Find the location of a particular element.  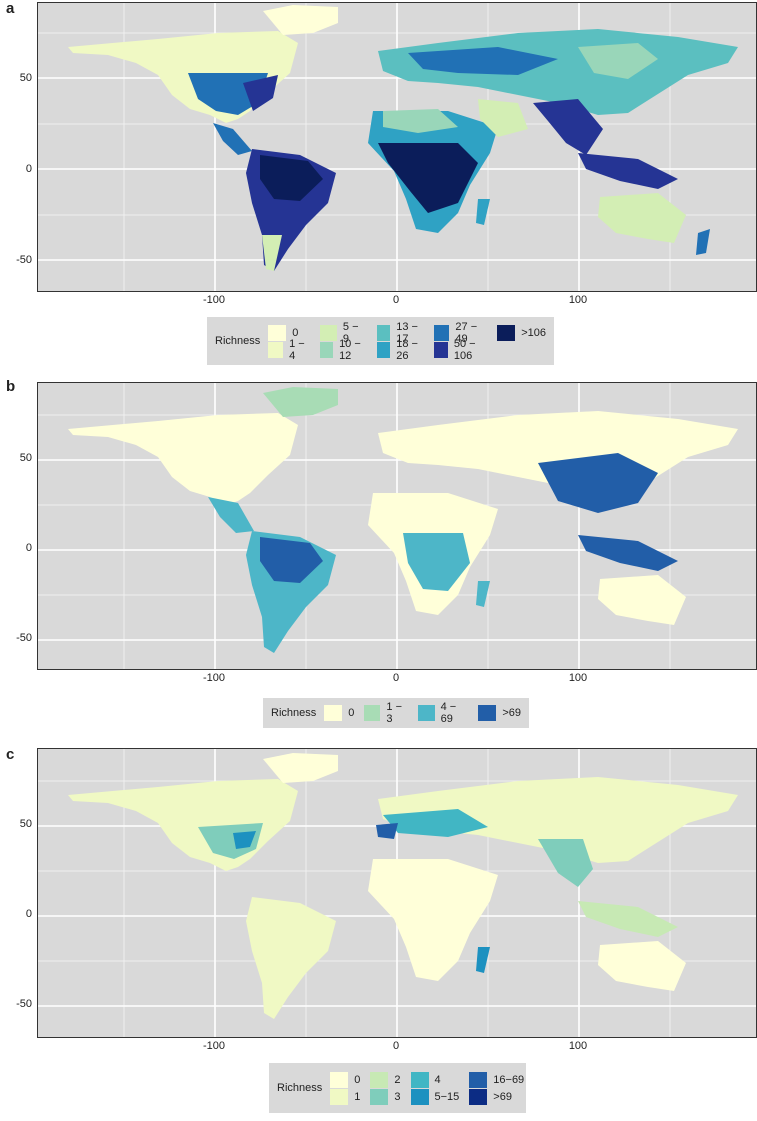

legend-label: 27 − 49 is located at coordinates (466, 332).